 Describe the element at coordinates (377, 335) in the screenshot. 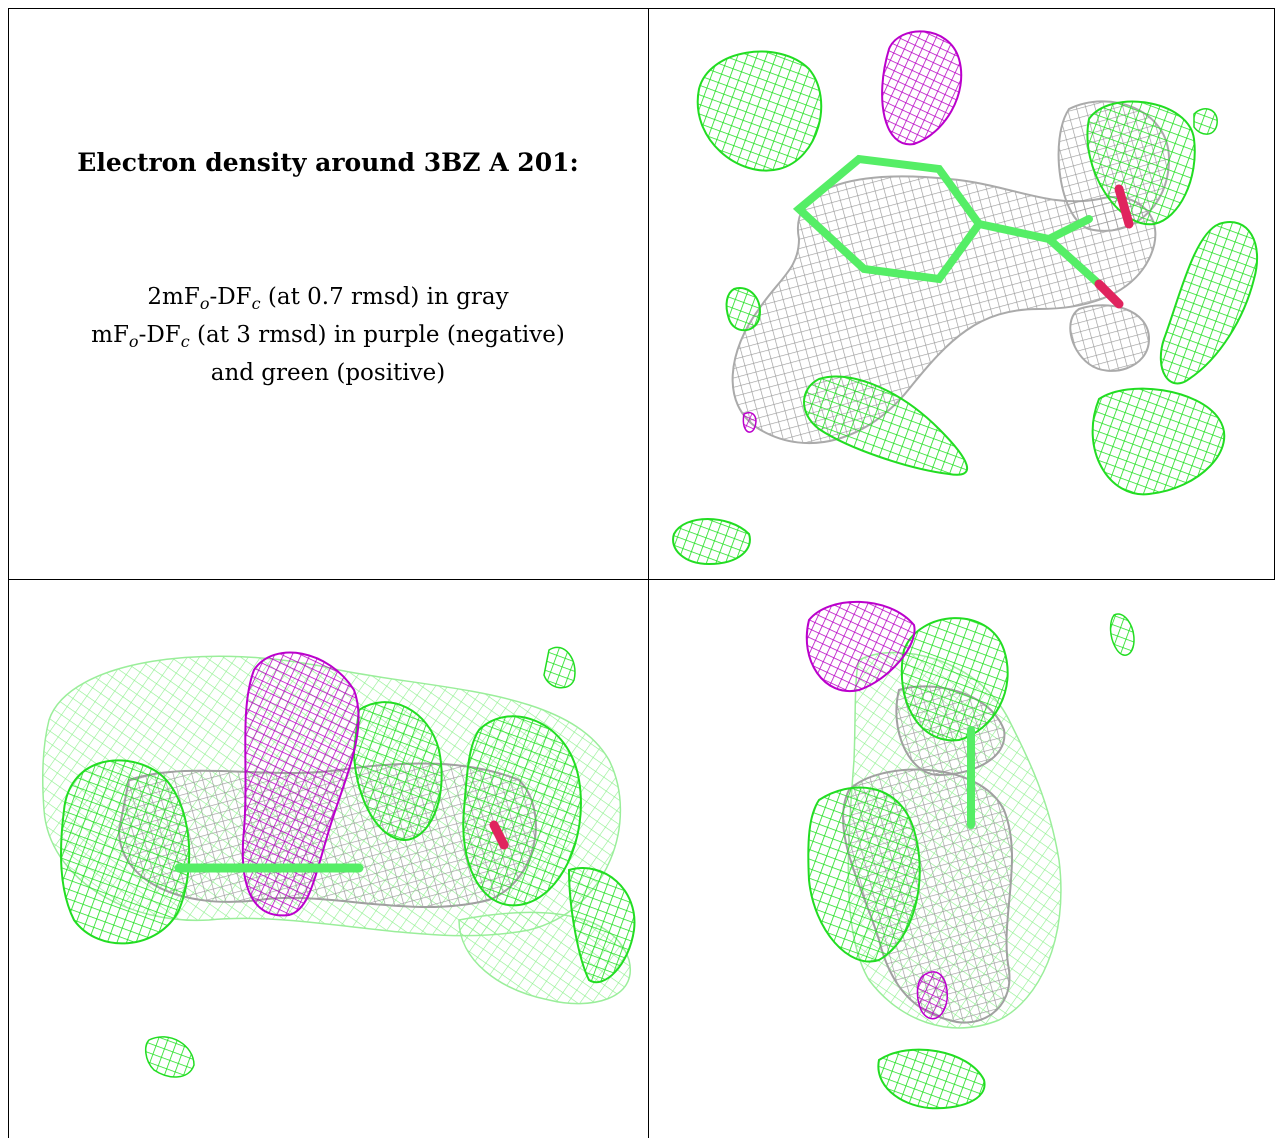

I see `caption-text: (at 3 rmsd) in purple (negative)` at that location.